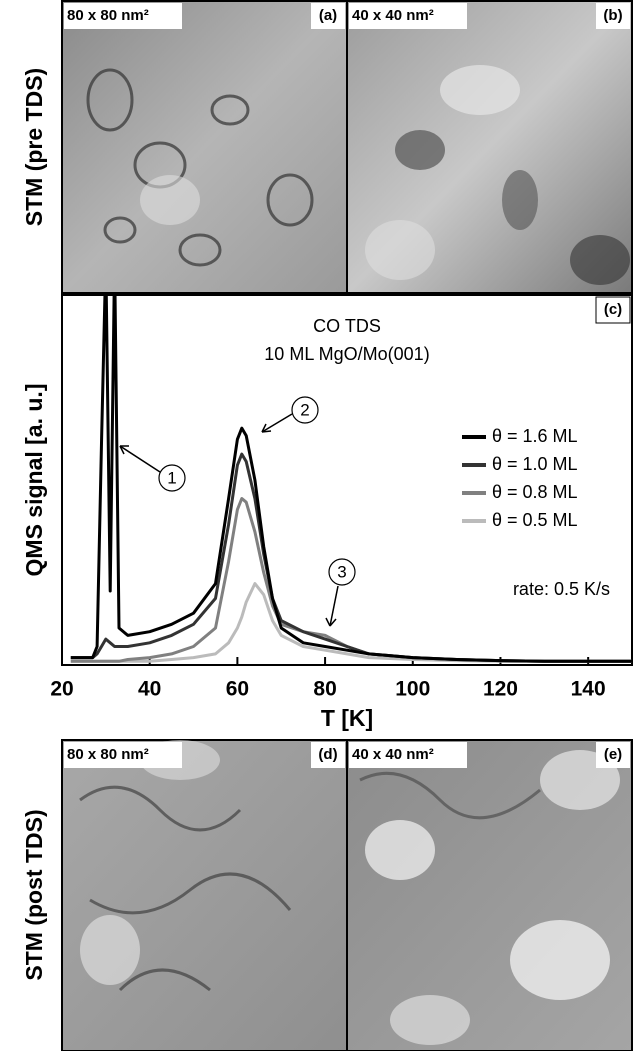 The height and width of the screenshot is (1056, 638). Describe the element at coordinates (561, 589) in the screenshot. I see `annotation: rate: 0.5 K/s` at that location.